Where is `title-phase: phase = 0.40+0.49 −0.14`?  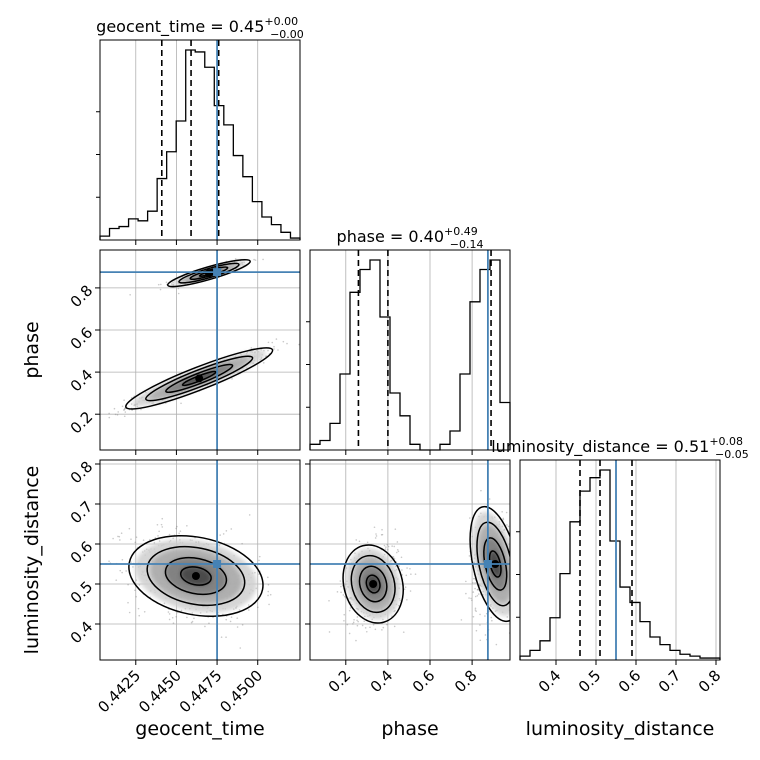 title-phase: phase = 0.40+0.49 −0.14 is located at coordinates (410, 238).